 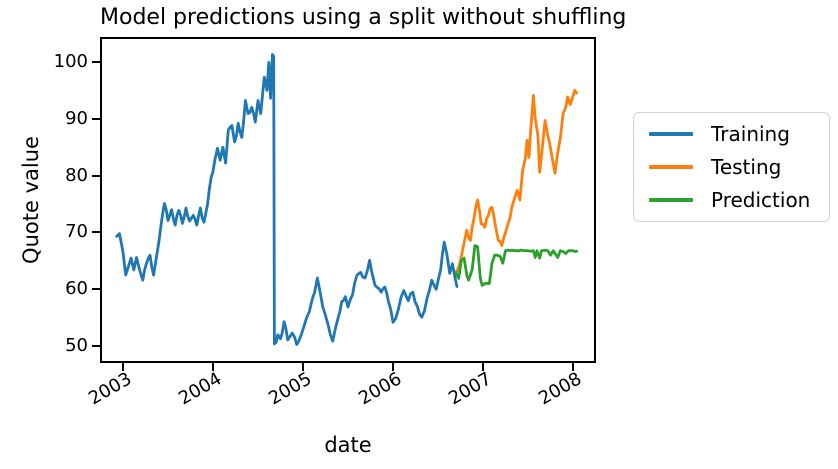 I want to click on y-tick-label: 90, so click(x=76, y=118).